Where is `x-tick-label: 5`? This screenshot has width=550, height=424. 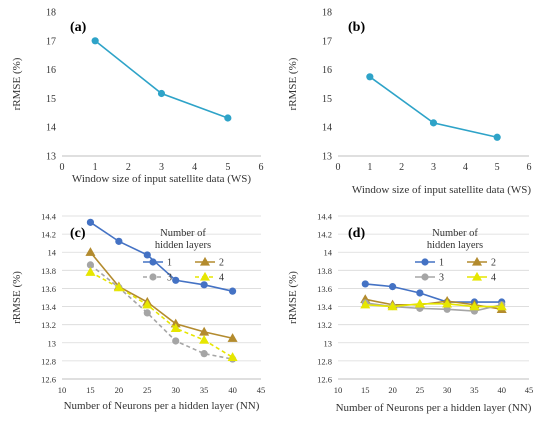 x-tick-label: 5 is located at coordinates (497, 167).